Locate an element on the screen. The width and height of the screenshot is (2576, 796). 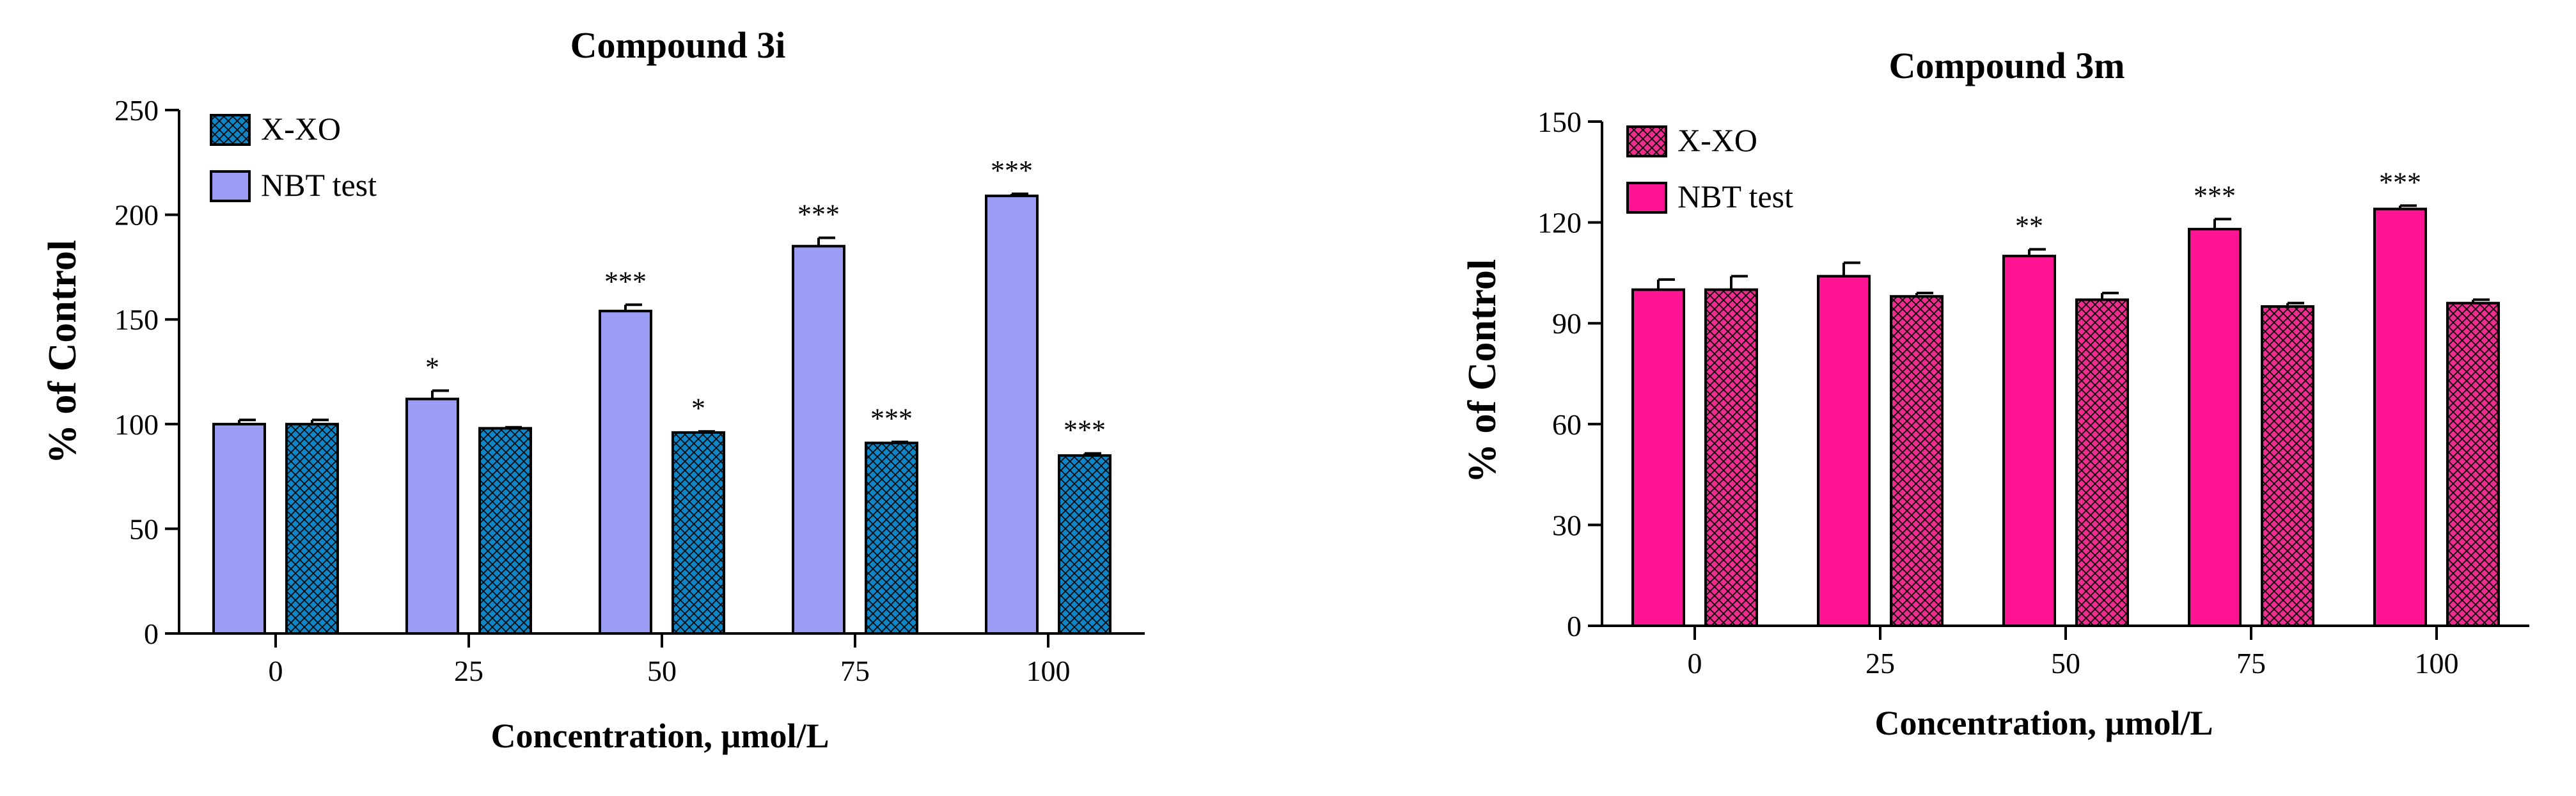
c2-legend-label-nbt: NBT test is located at coordinates (1735, 196).